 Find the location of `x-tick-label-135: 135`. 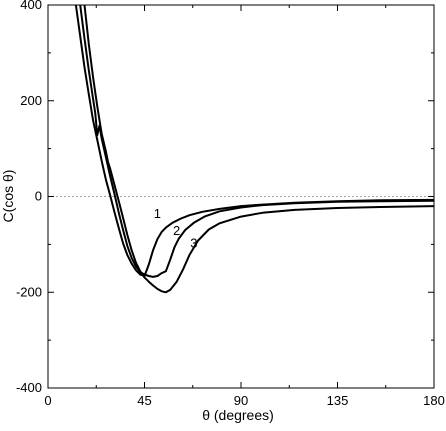

x-tick-label-135: 135 is located at coordinates (338, 400).